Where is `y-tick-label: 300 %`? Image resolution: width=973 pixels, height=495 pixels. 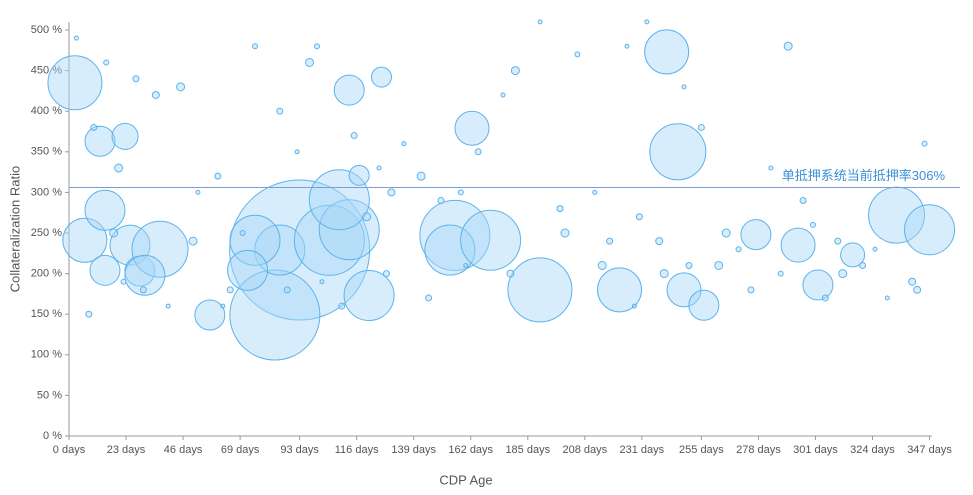
y-tick-label: 300 % is located at coordinates (46, 192).